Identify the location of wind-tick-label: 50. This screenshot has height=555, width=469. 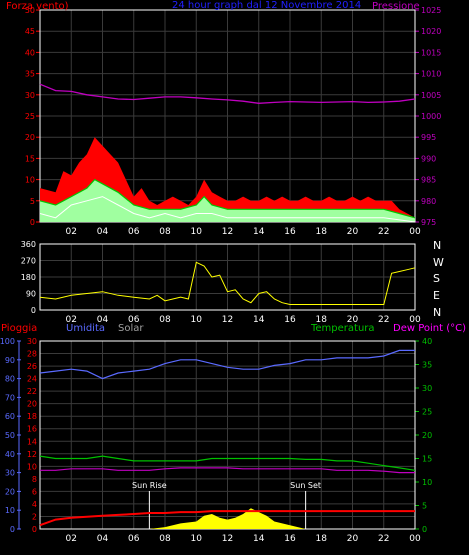
(30, 10).